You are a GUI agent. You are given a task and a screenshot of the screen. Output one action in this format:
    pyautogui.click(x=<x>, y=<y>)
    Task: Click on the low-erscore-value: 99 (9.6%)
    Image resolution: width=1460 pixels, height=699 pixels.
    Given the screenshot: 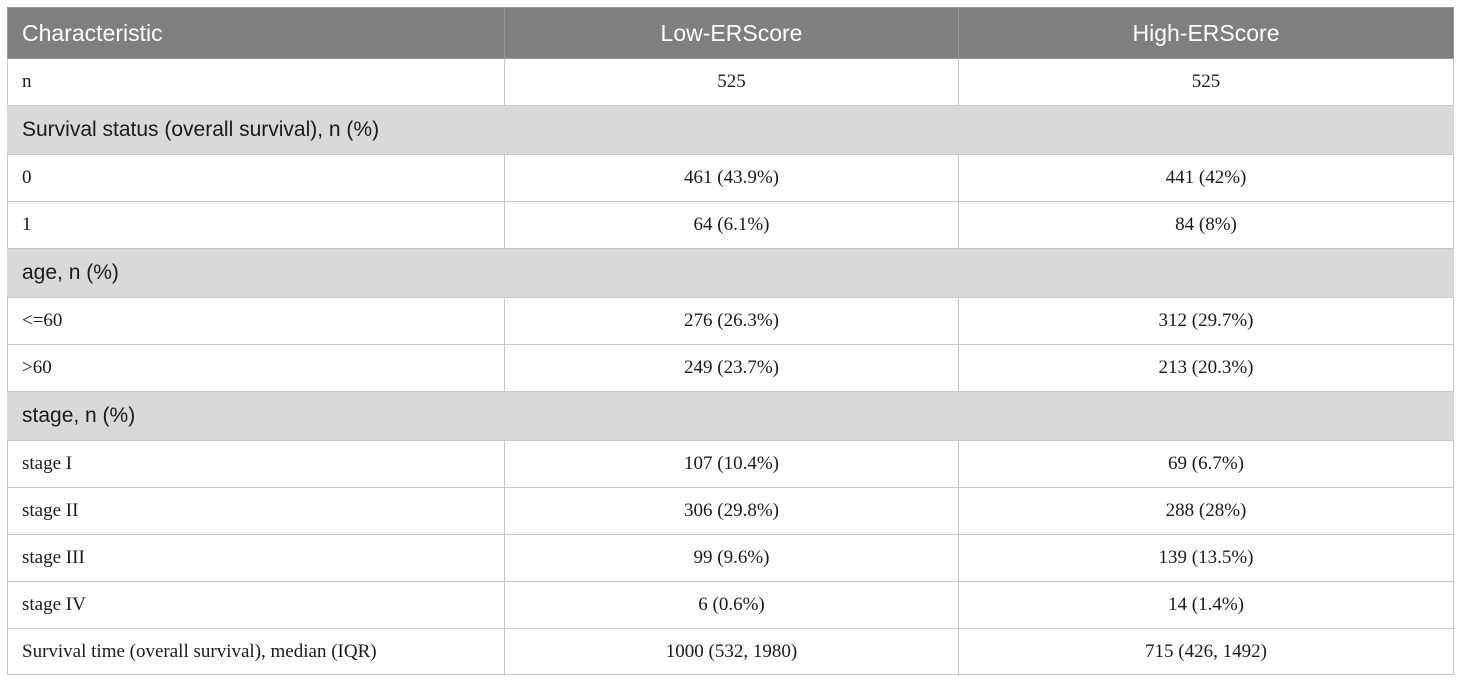 What is the action you would take?
    pyautogui.click(x=731, y=558)
    